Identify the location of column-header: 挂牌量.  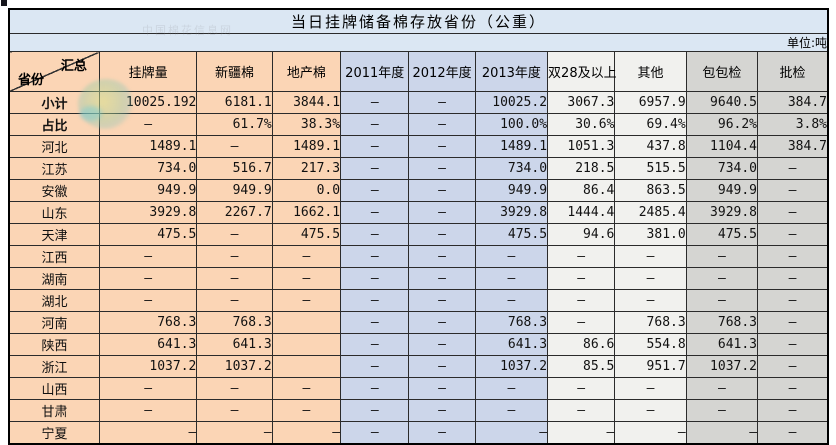
(148, 71).